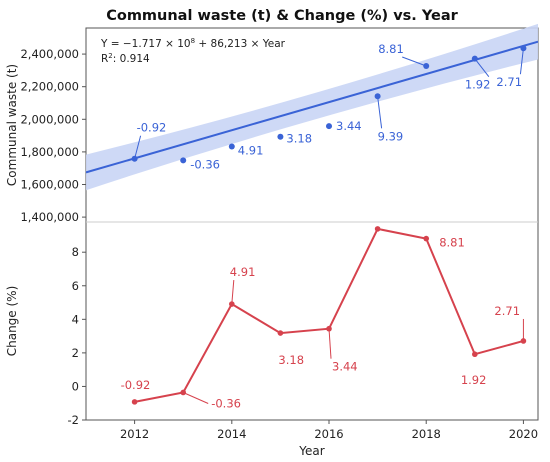 The width and height of the screenshot is (550, 462). I want to click on top-point-label-2013: -0.36, so click(205, 164).